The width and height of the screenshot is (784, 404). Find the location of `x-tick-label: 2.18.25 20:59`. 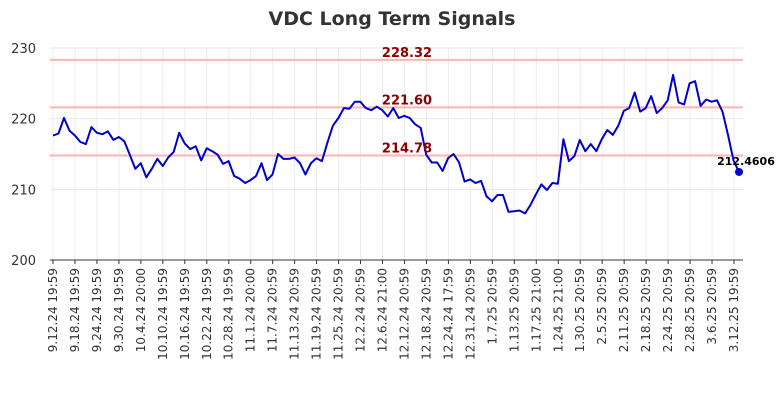

x-tick-label: 2.18.25 20:59 is located at coordinates (646, 310).